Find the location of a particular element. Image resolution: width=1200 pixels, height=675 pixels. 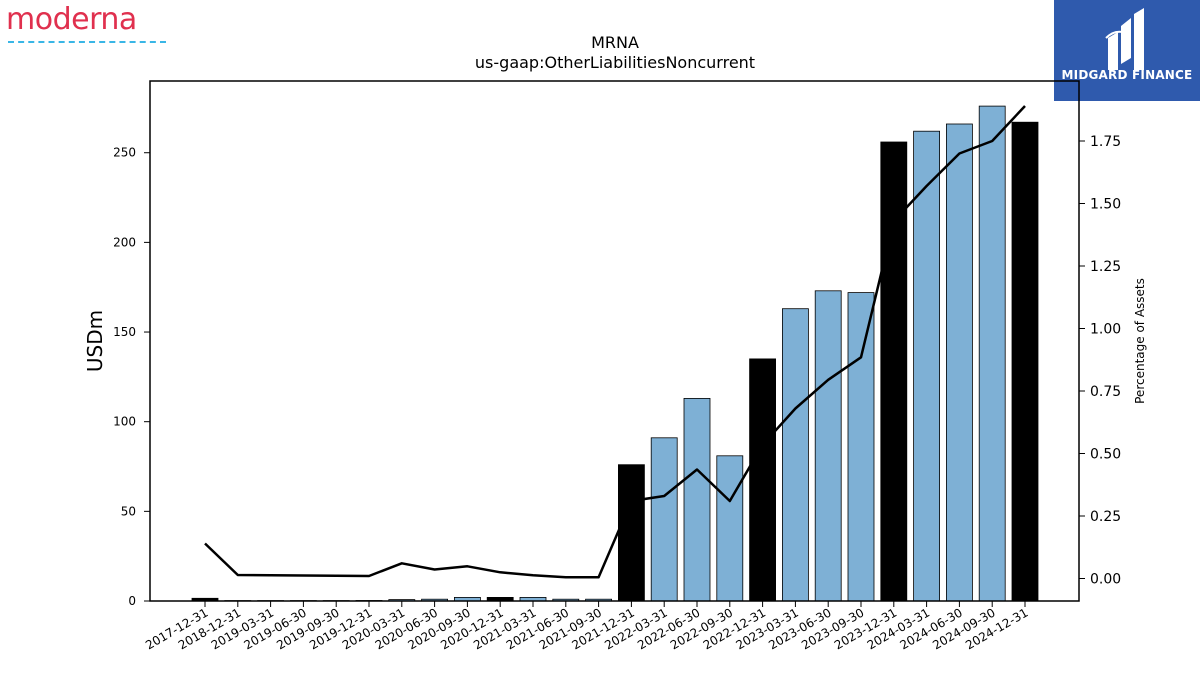

y2-tick-label: 1.25 is located at coordinates (1105, 267).